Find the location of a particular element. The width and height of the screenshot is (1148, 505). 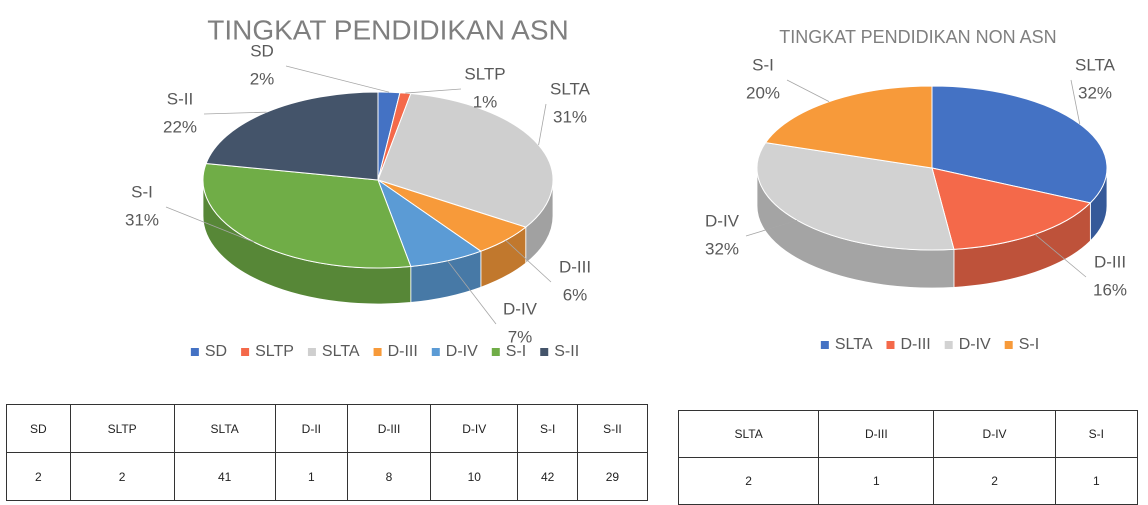

legend: SLTA D-III D-IV S-I is located at coordinates (929, 344).